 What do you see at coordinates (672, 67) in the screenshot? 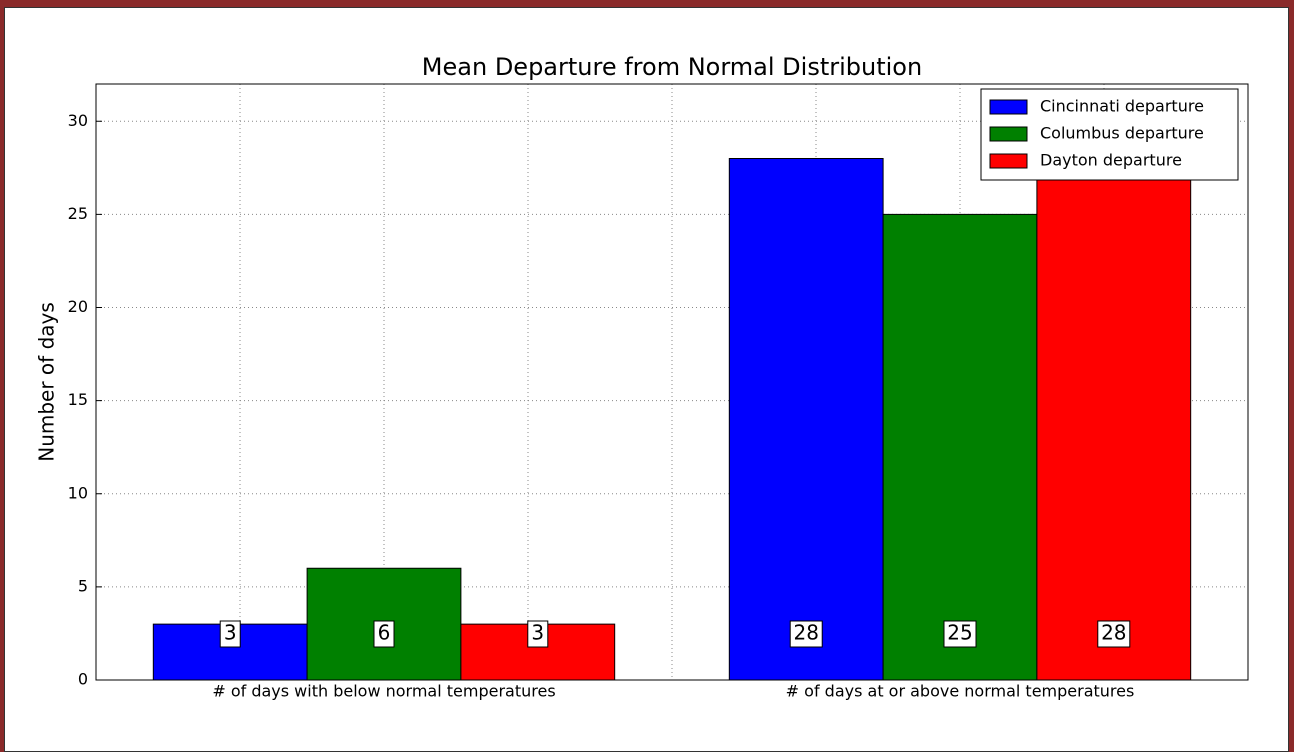
I see `chart-title: Mean Departure from Normal Distribution` at bounding box center [672, 67].